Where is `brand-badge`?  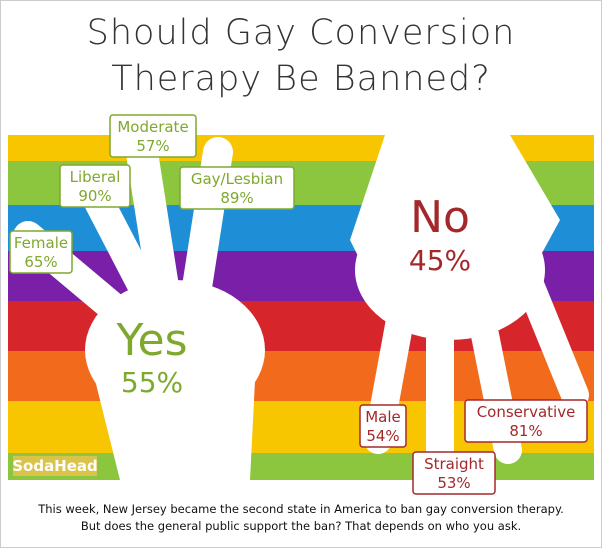 brand-badge is located at coordinates (55, 466).